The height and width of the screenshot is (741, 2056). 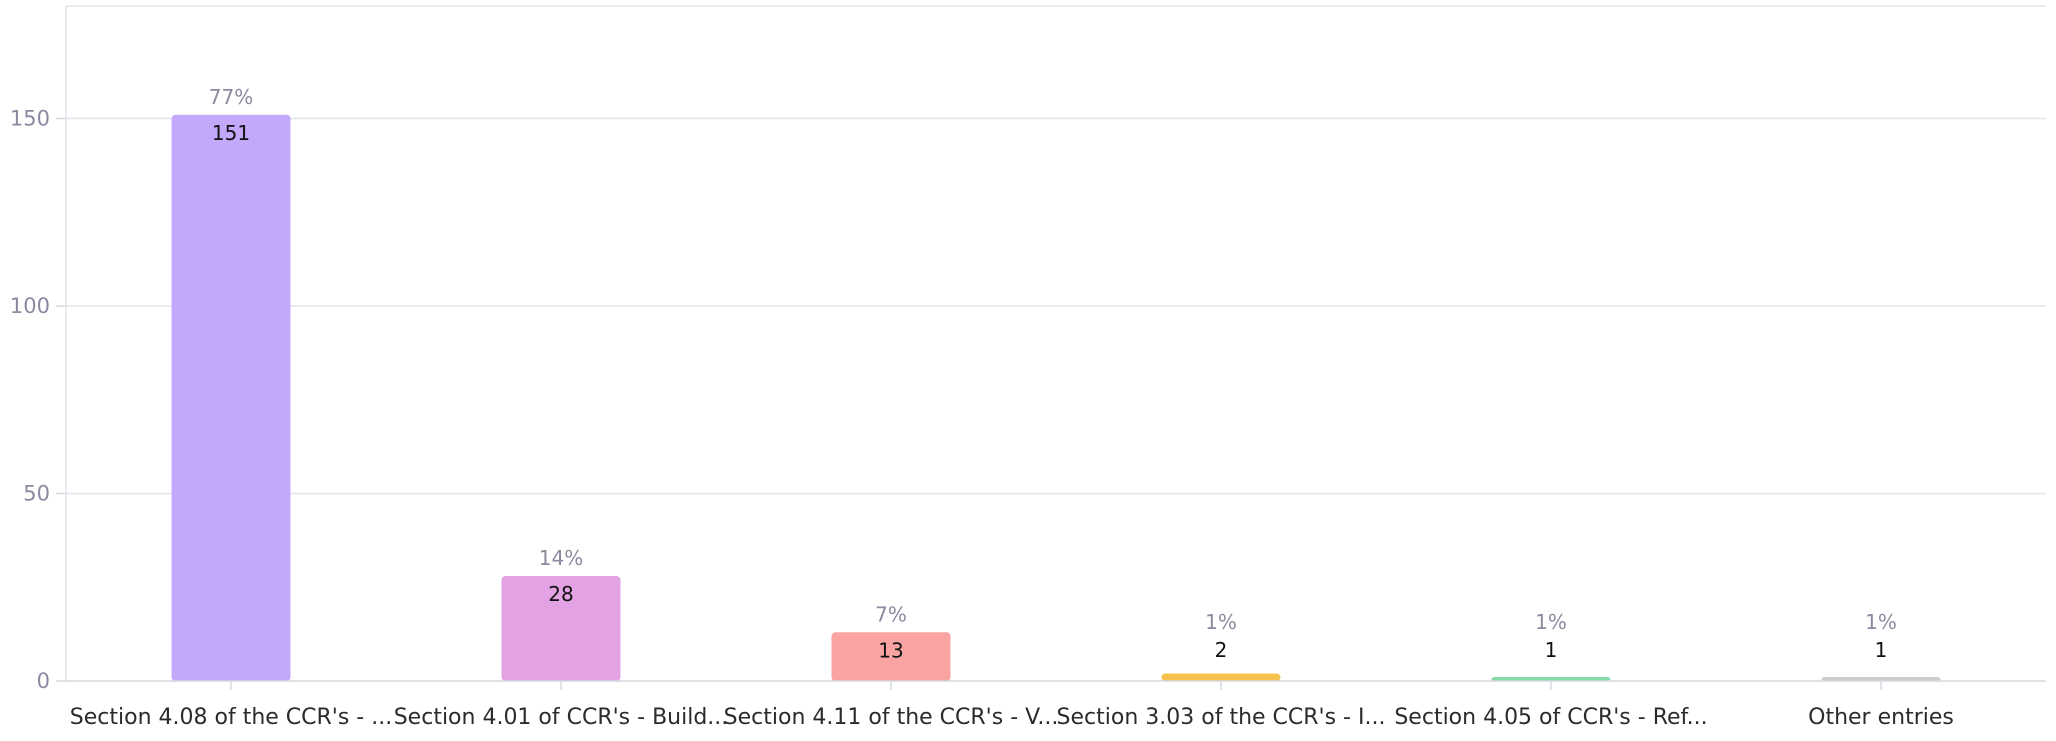 What do you see at coordinates (43, 681) in the screenshot?
I see `y-tick-label: 0` at bounding box center [43, 681].